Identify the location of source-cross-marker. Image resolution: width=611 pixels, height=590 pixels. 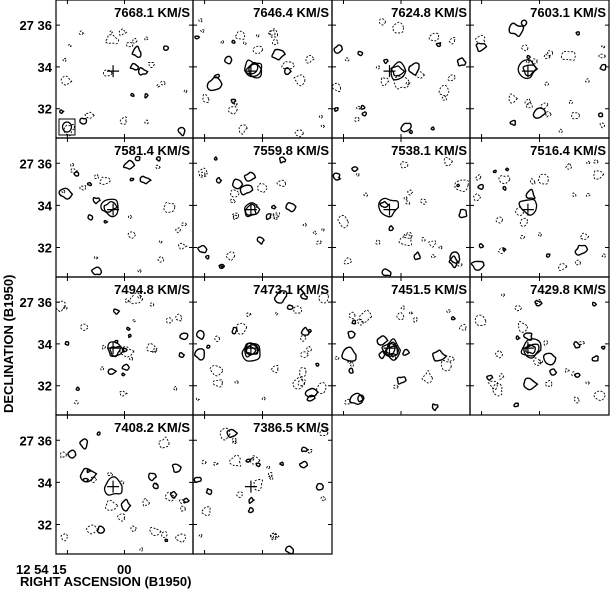
(527, 348).